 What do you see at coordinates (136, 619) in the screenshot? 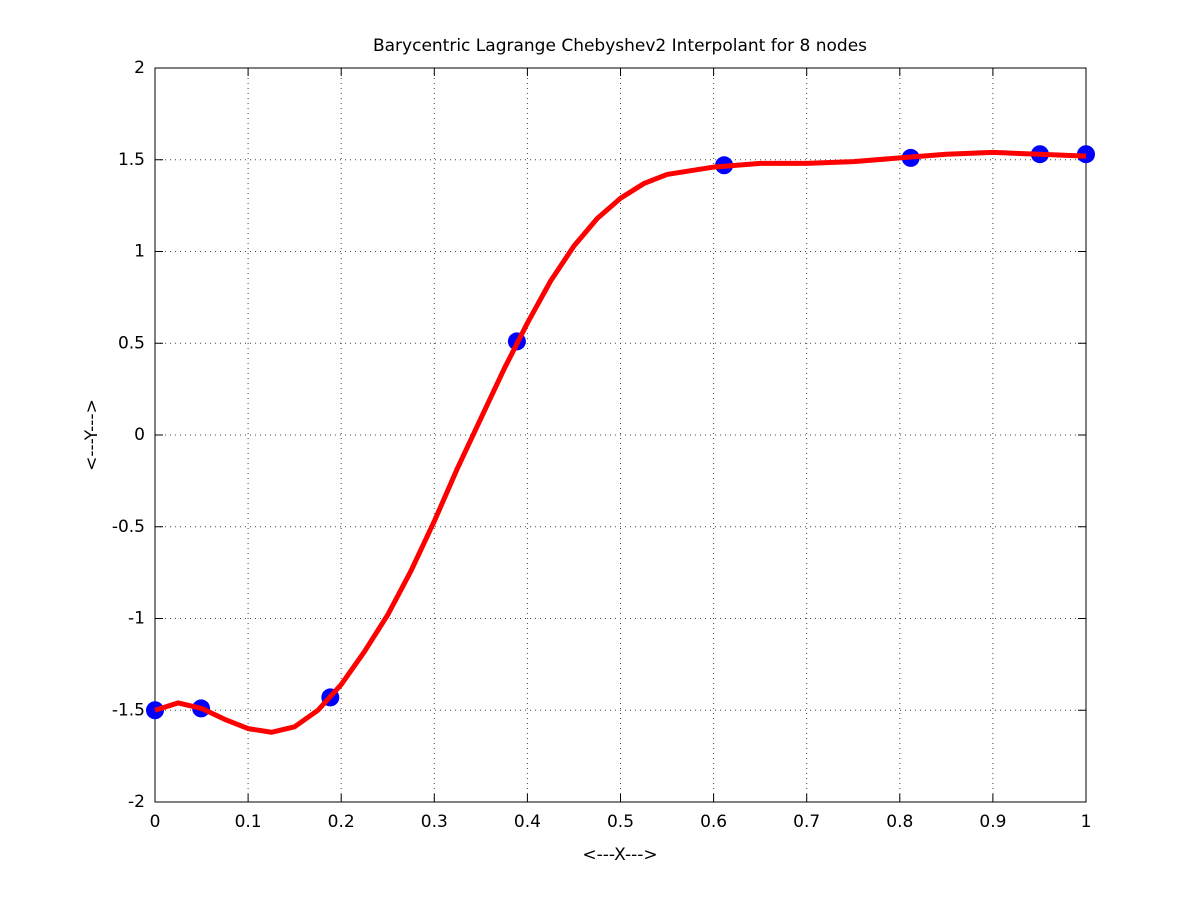
I see `y-tick-label: -1` at bounding box center [136, 619].